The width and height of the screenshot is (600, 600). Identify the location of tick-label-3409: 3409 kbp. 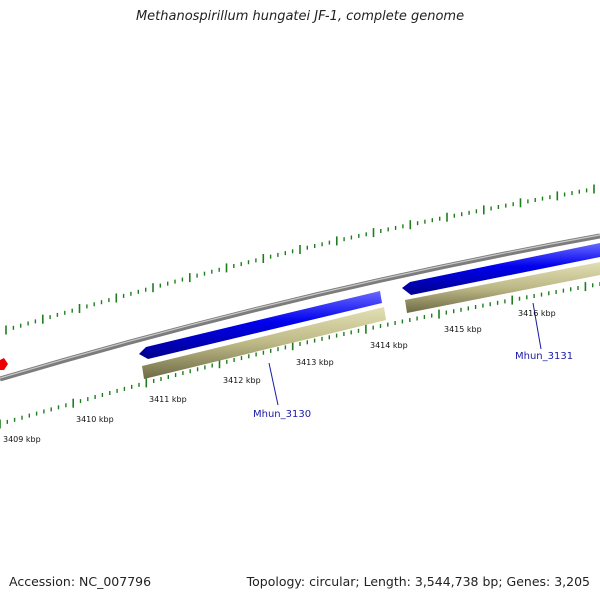
(22, 439).